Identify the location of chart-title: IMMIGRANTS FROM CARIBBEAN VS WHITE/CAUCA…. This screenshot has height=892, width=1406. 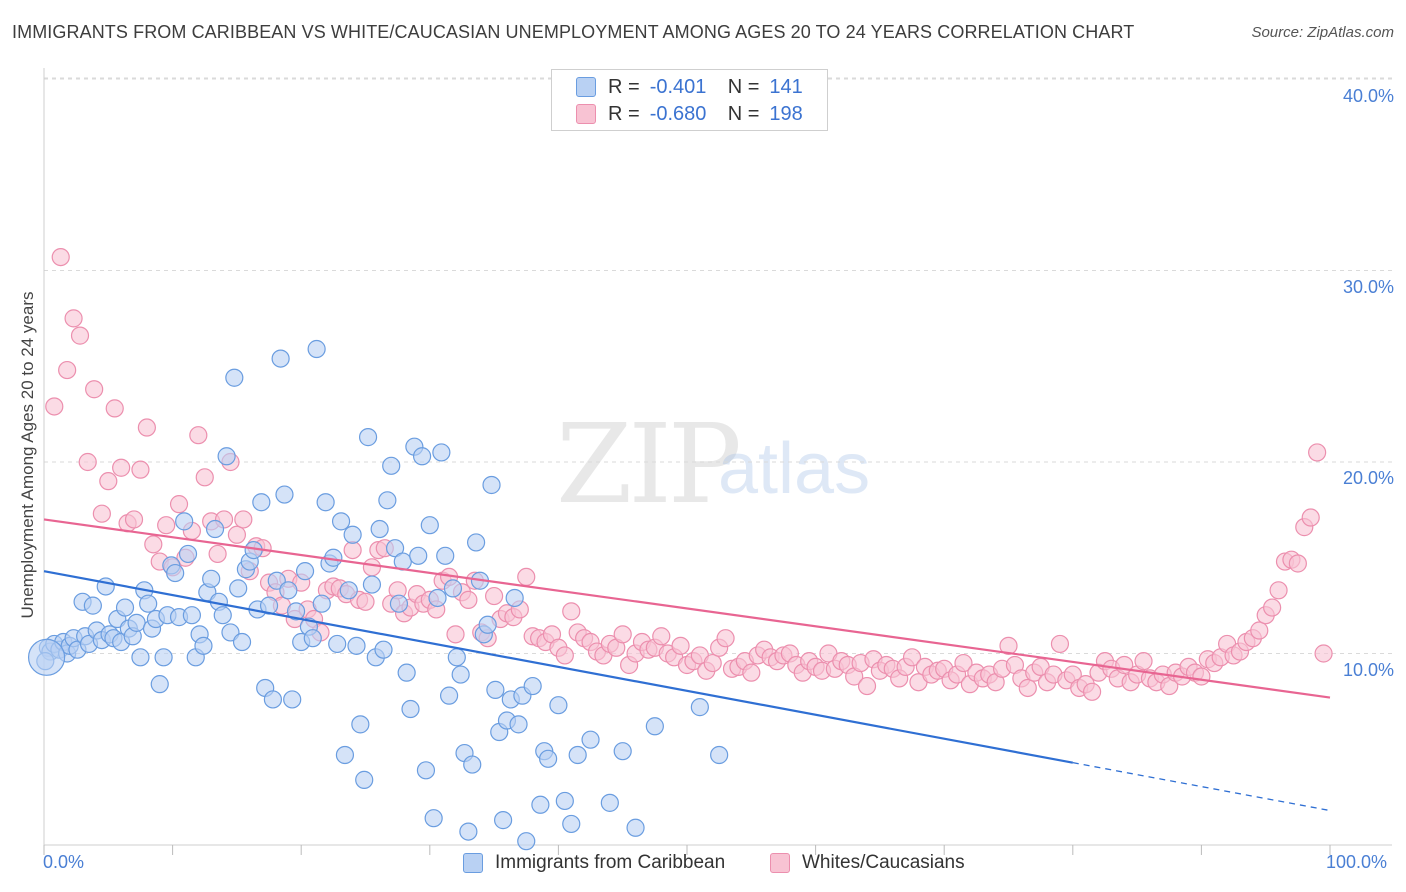
(573, 32).